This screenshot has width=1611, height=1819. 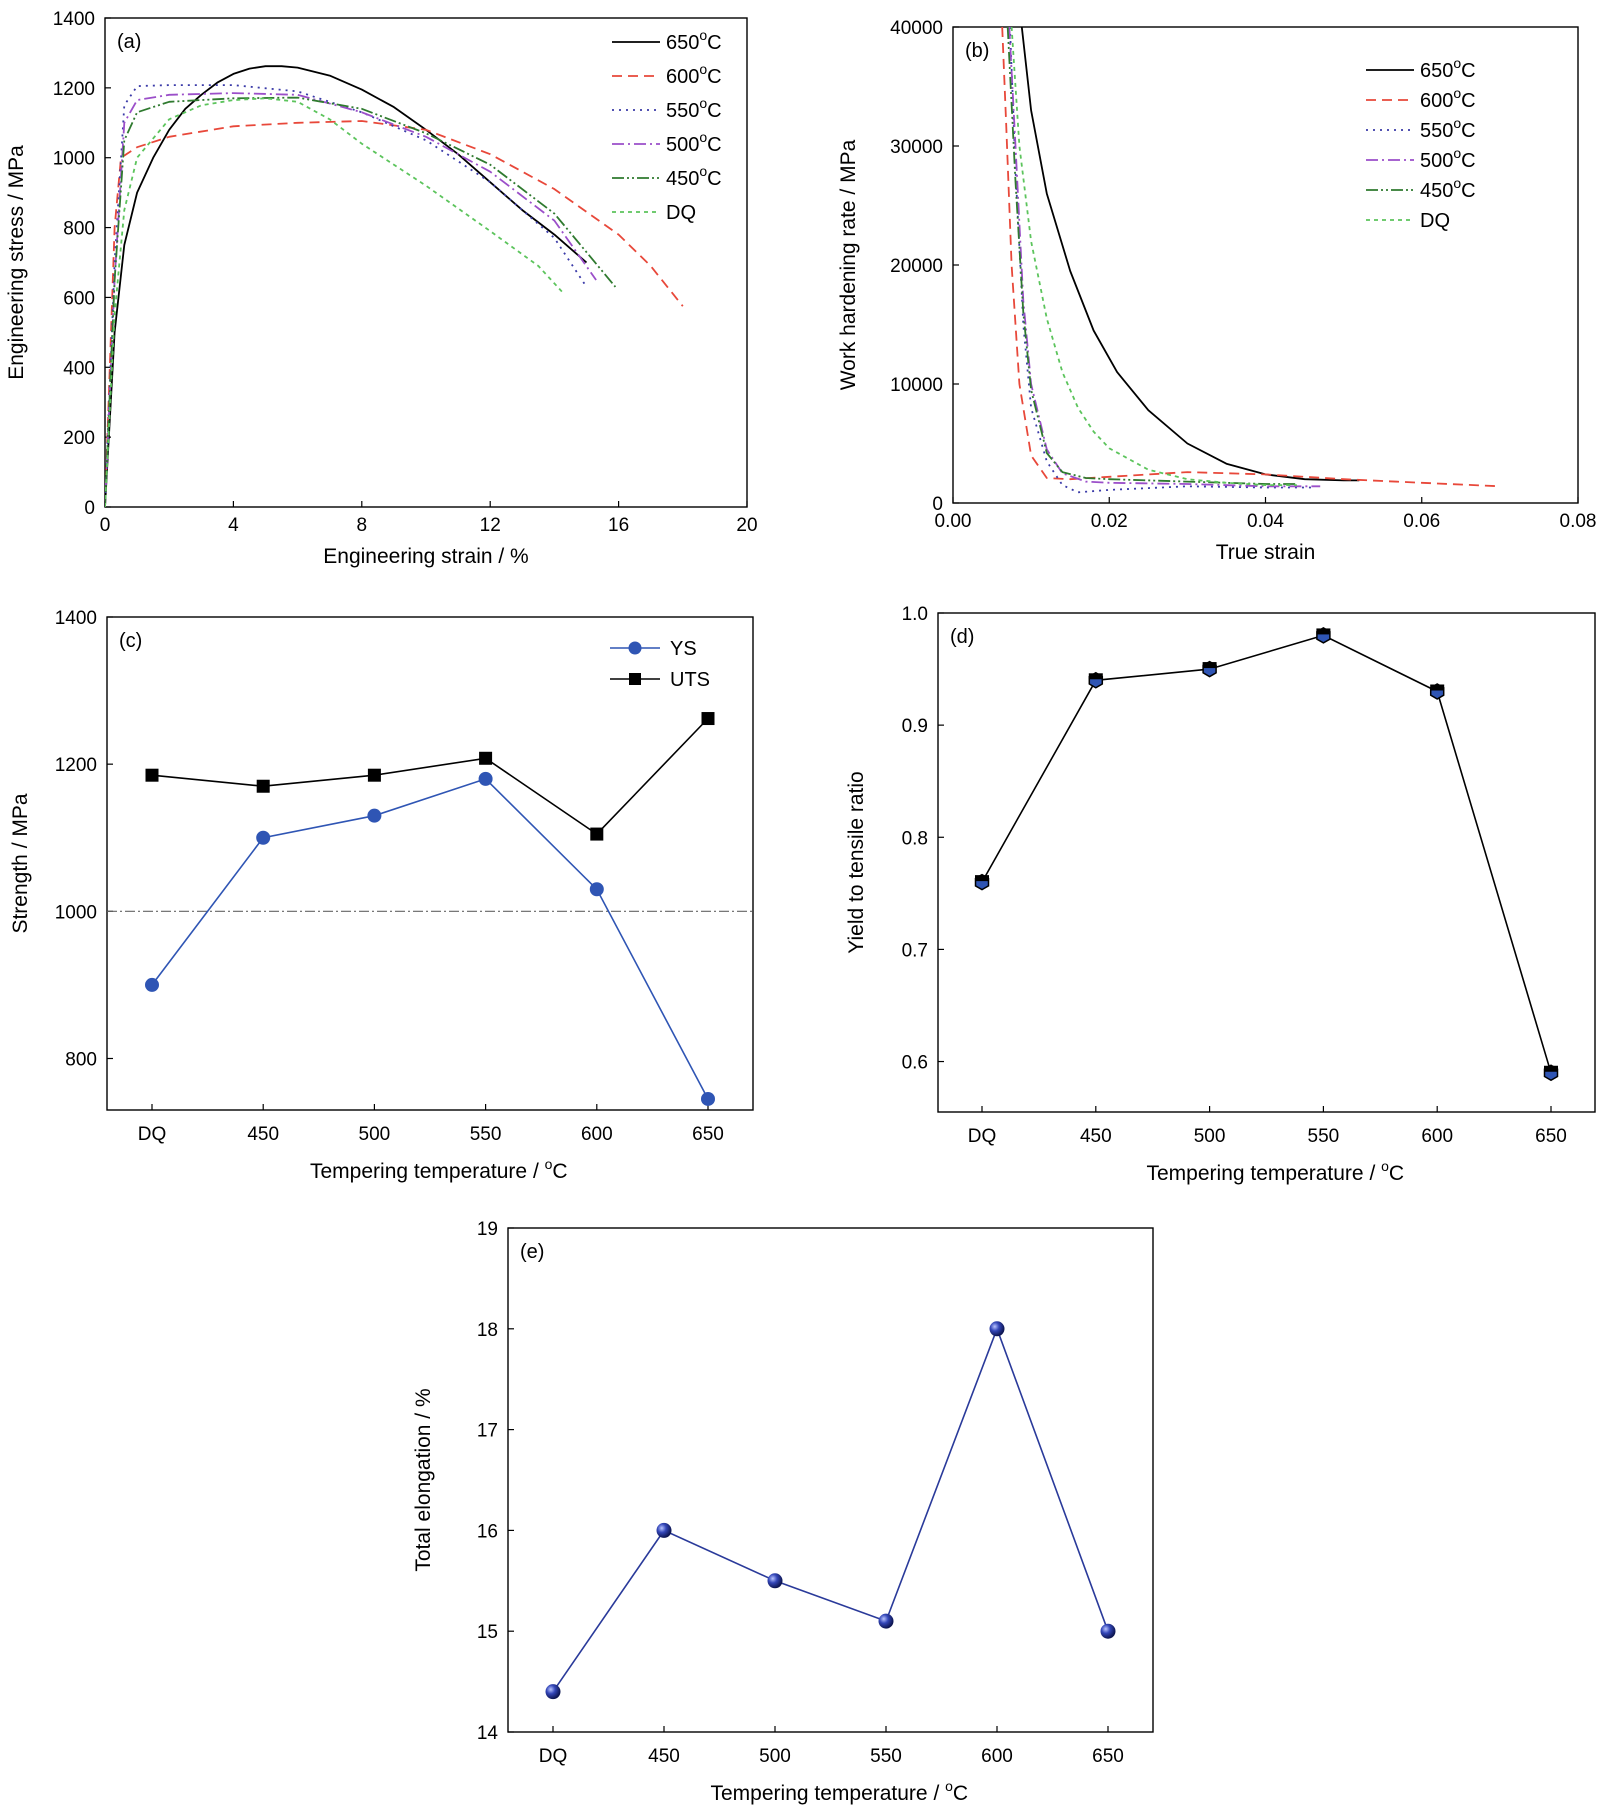 What do you see at coordinates (1108, 1631) in the screenshot?
I see `data-point` at bounding box center [1108, 1631].